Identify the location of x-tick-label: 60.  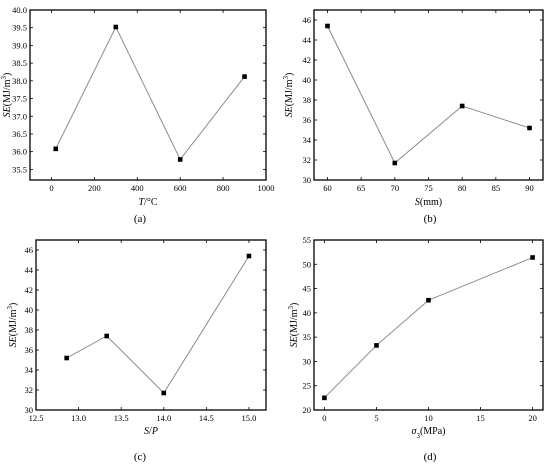
(327, 188).